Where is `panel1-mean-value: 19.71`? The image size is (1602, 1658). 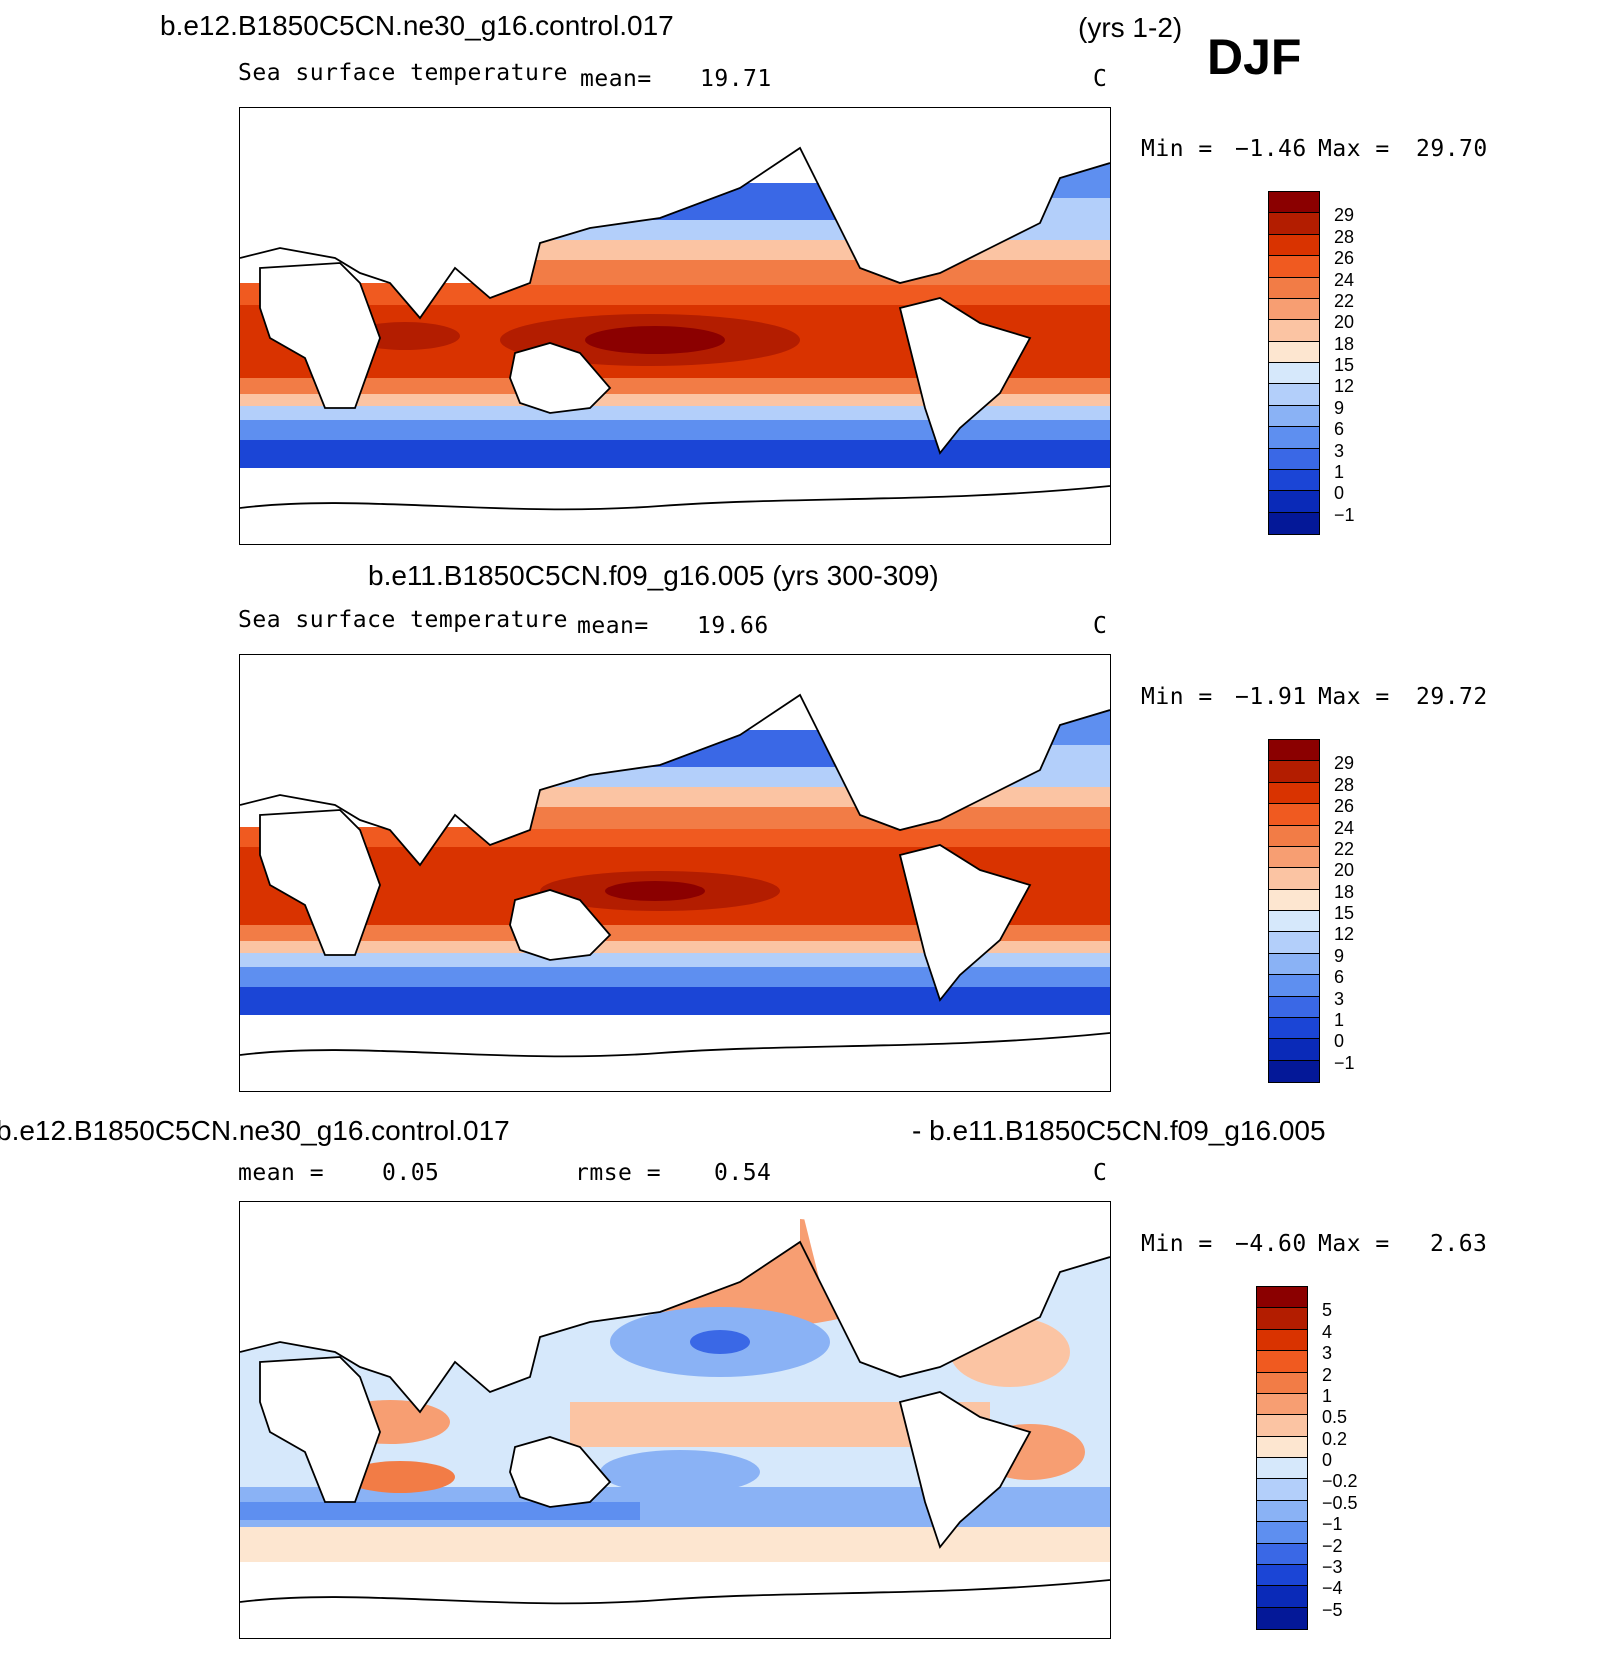
panel1-mean-value: 19.71 is located at coordinates (736, 79).